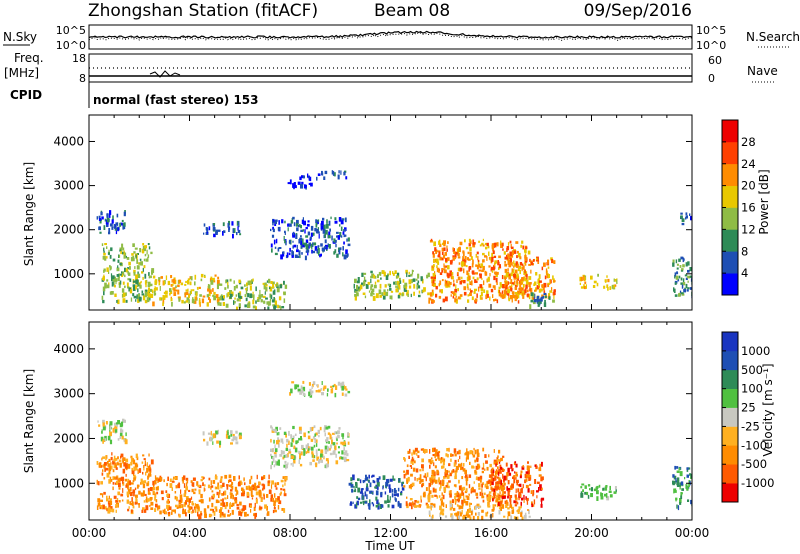  What do you see at coordinates (730, 436) in the screenshot?
I see `colorbar-swatch` at bounding box center [730, 436].